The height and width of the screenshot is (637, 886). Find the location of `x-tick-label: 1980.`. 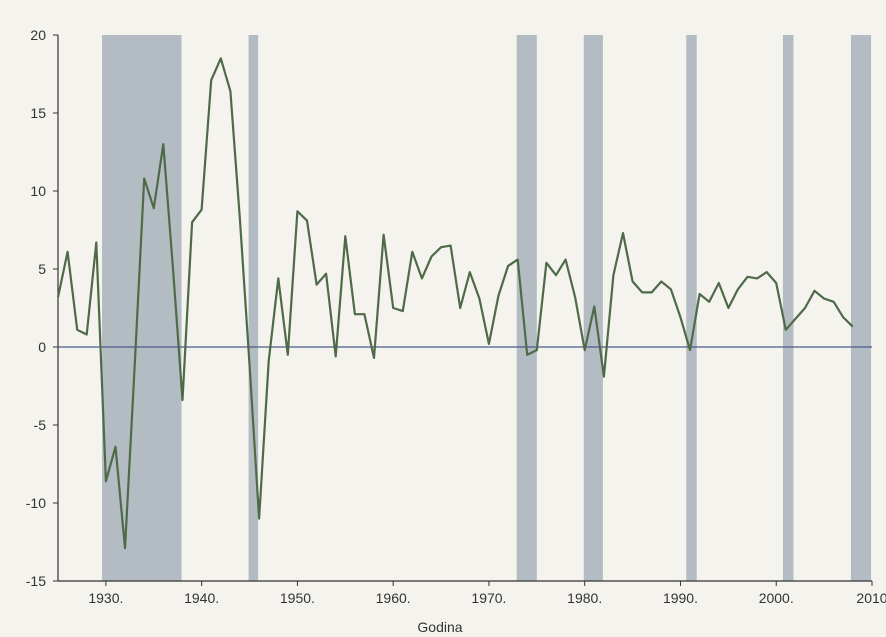

x-tick-label: 1980. is located at coordinates (584, 598).